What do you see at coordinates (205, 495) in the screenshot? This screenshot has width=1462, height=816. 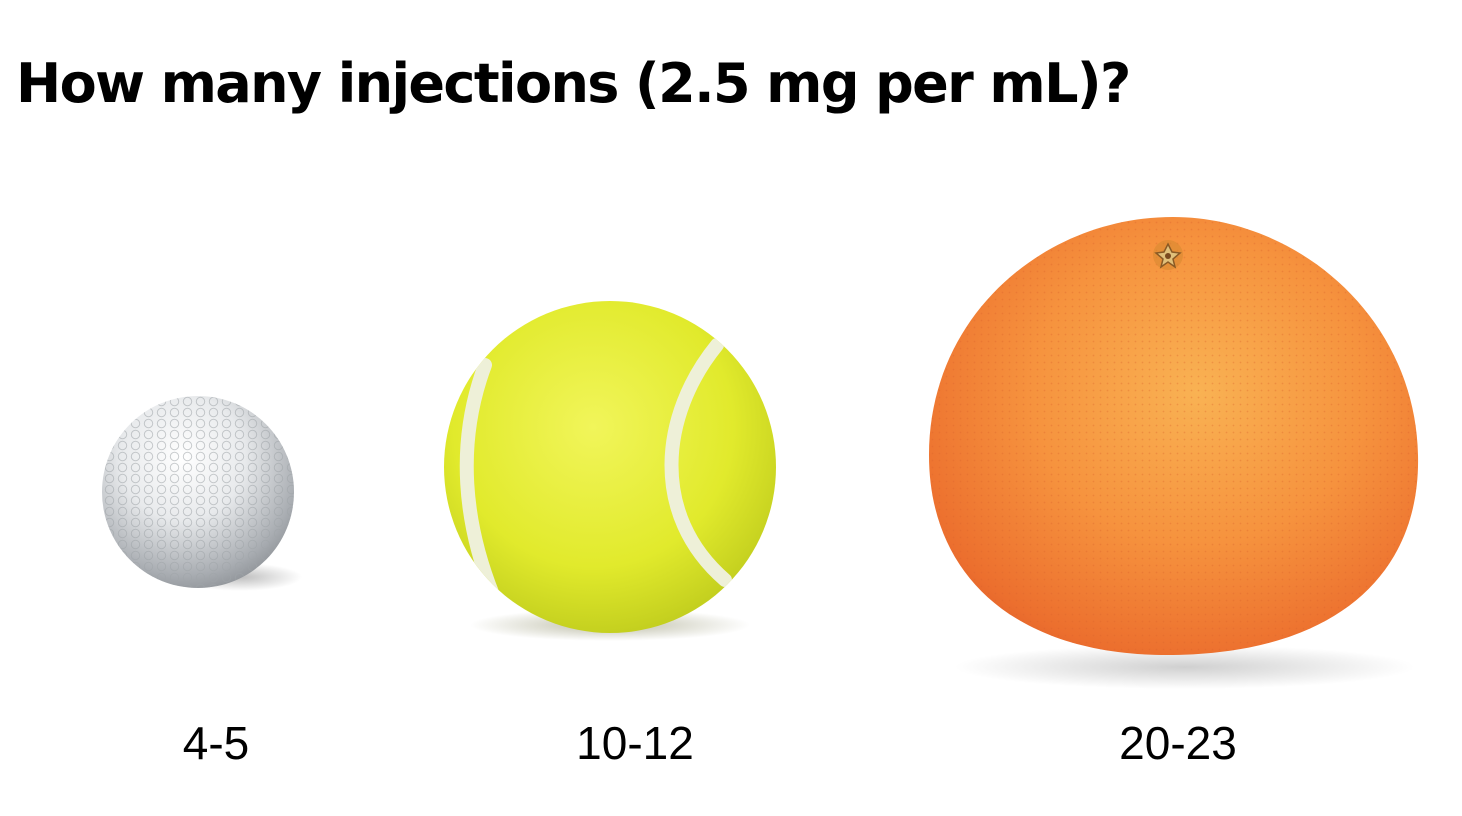 I see `golf-ball-image` at bounding box center [205, 495].